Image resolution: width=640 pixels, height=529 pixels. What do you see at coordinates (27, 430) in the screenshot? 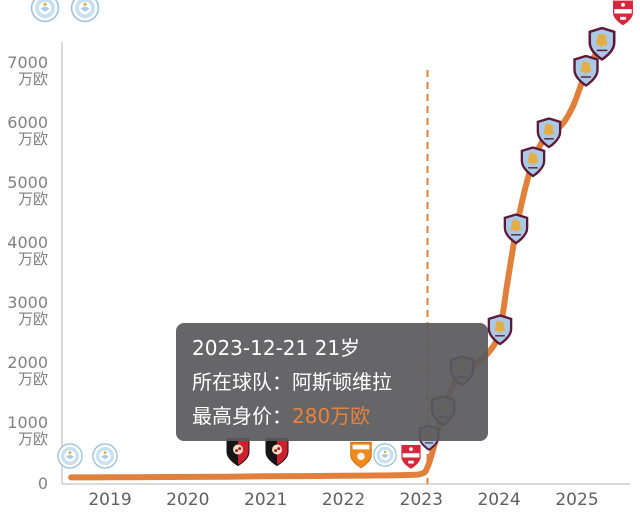
I see `y-axis-tick: 1000 万欧` at bounding box center [27, 430].